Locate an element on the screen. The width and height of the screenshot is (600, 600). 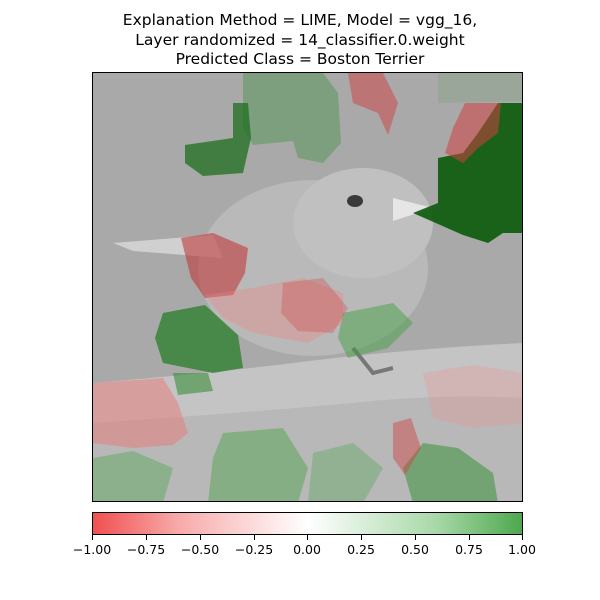
colorbar-tick-label: −0.75 is located at coordinates (146, 549).